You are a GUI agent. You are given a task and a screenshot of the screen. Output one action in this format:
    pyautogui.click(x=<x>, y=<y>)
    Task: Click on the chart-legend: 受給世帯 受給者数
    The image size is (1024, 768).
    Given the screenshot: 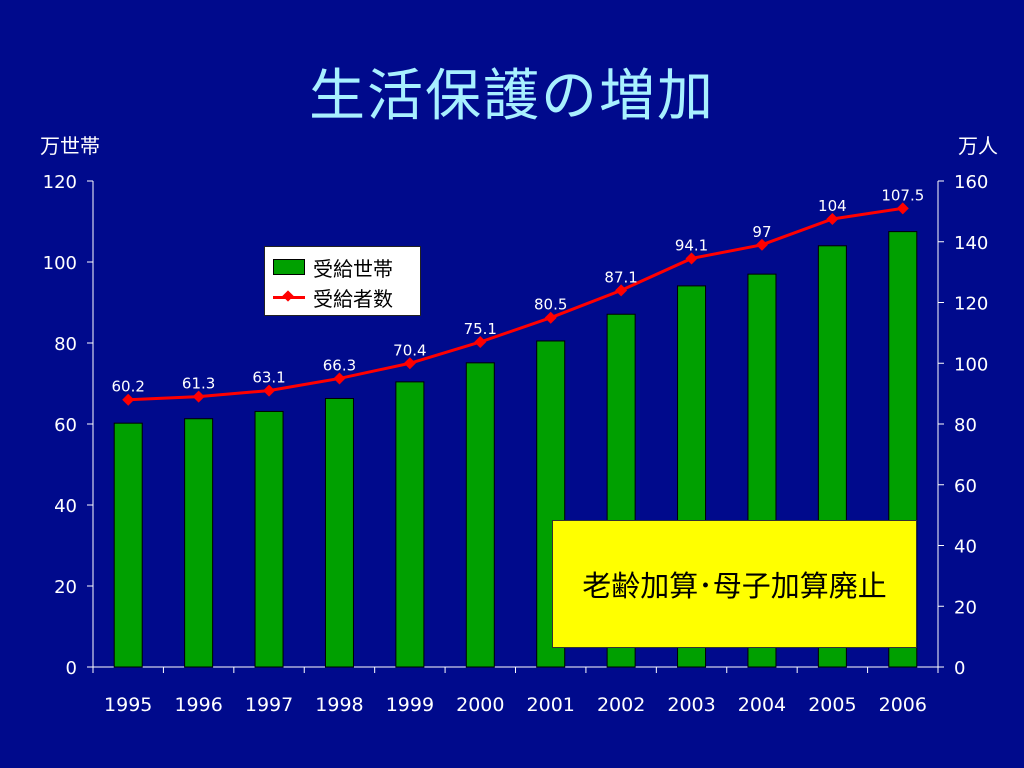 What is the action you would take?
    pyautogui.click(x=342, y=281)
    